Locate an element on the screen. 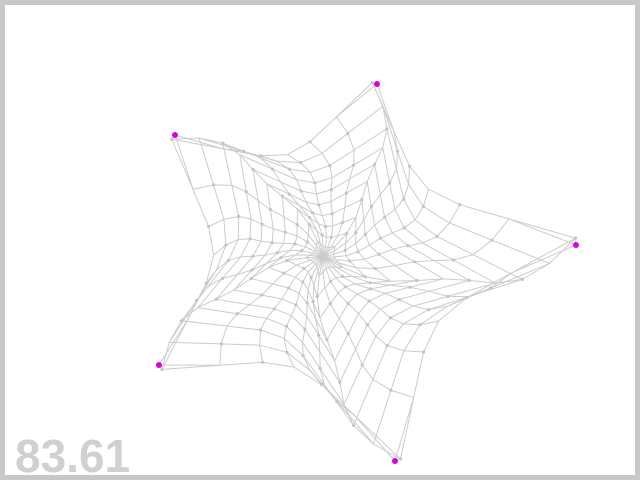 Image resolution: width=640 pixels, height=485 pixels. fps-counter: 83.61 is located at coordinates (72, 456).